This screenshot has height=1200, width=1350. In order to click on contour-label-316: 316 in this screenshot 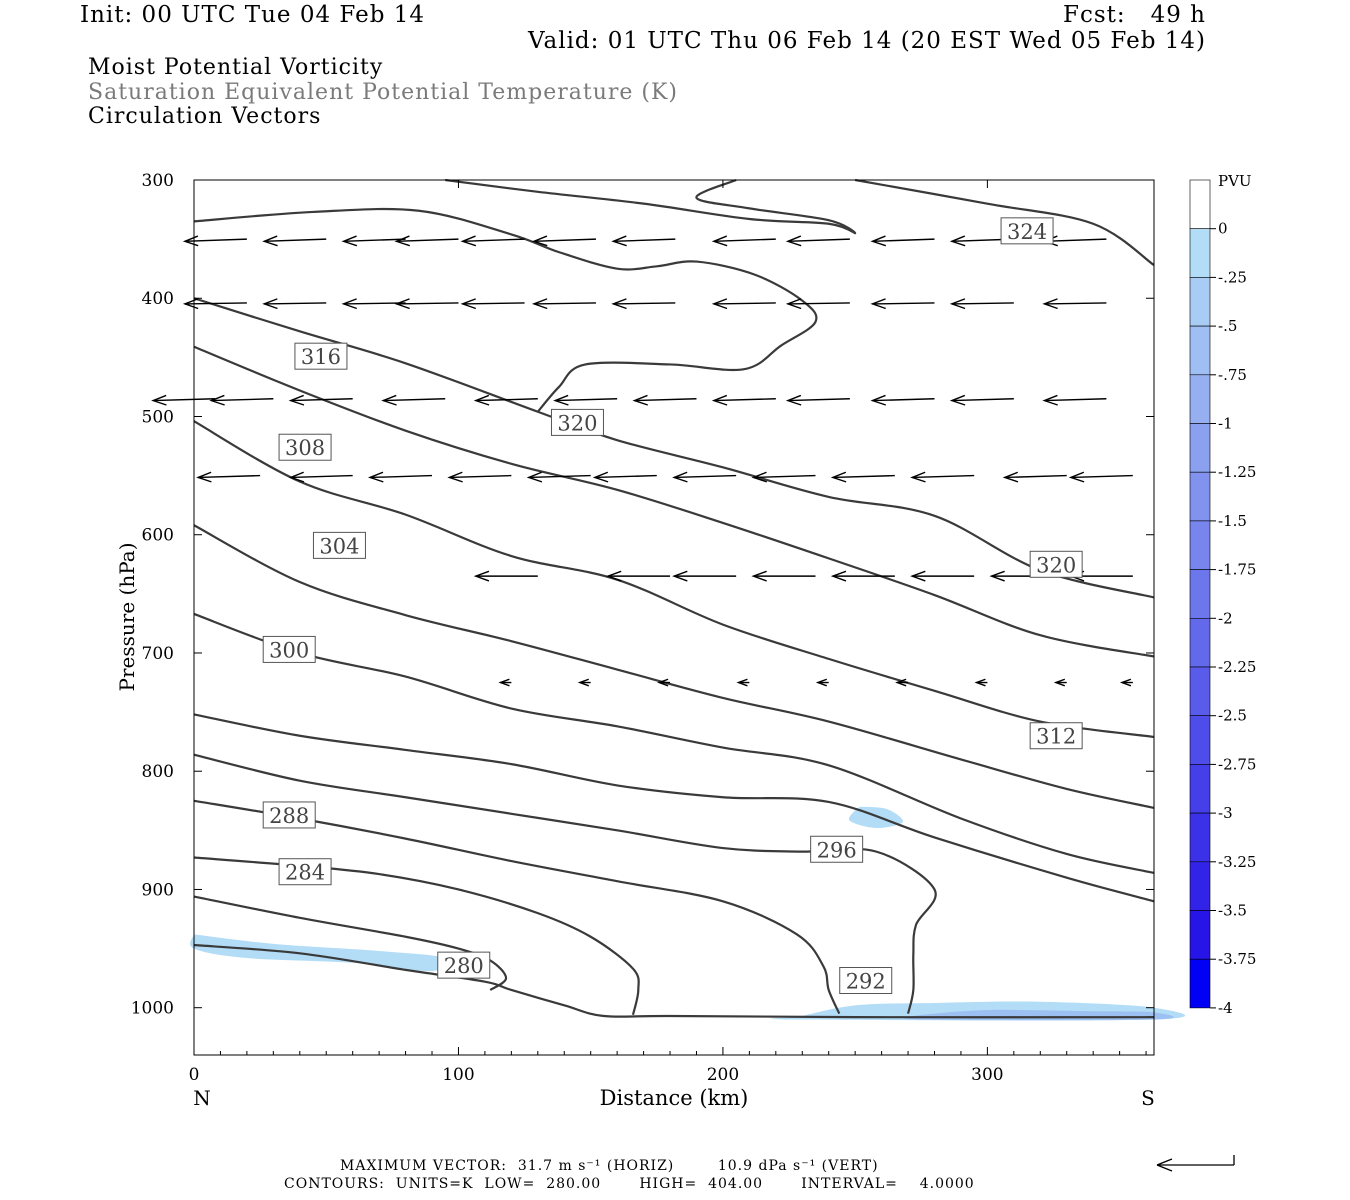, I will do `click(321, 356)`.